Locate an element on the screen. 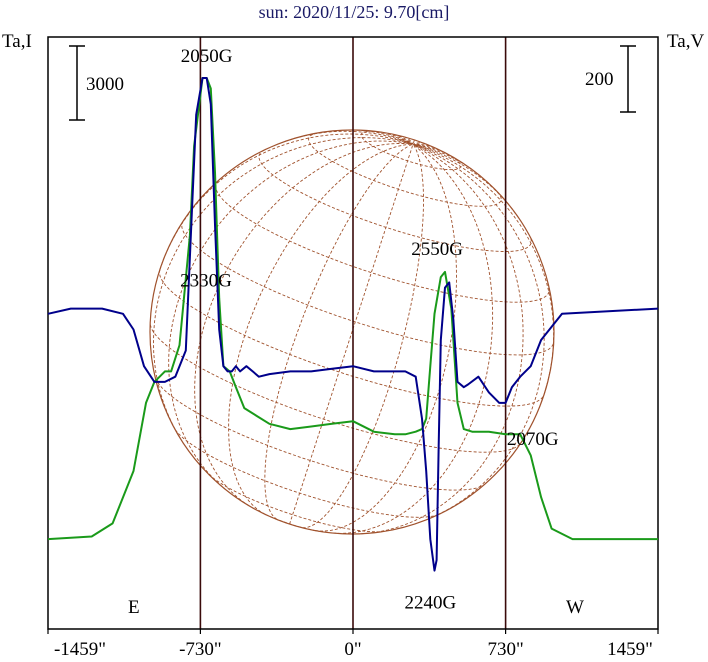  annotation-label: 2050G is located at coordinates (207, 56).